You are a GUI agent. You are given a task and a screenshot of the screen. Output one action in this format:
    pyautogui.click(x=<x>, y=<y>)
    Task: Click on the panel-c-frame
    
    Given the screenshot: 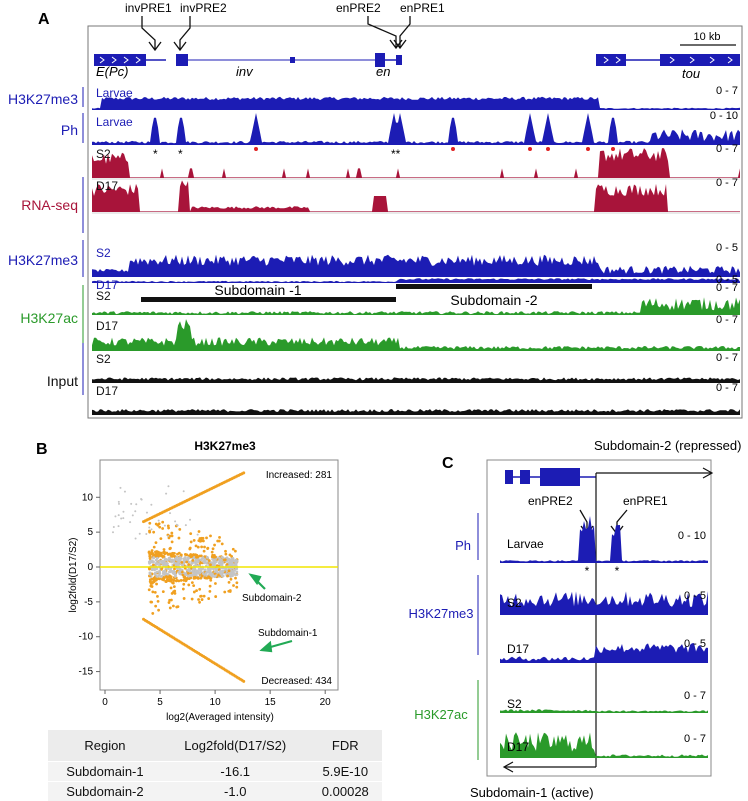 What is the action you would take?
    pyautogui.click(x=599, y=618)
    